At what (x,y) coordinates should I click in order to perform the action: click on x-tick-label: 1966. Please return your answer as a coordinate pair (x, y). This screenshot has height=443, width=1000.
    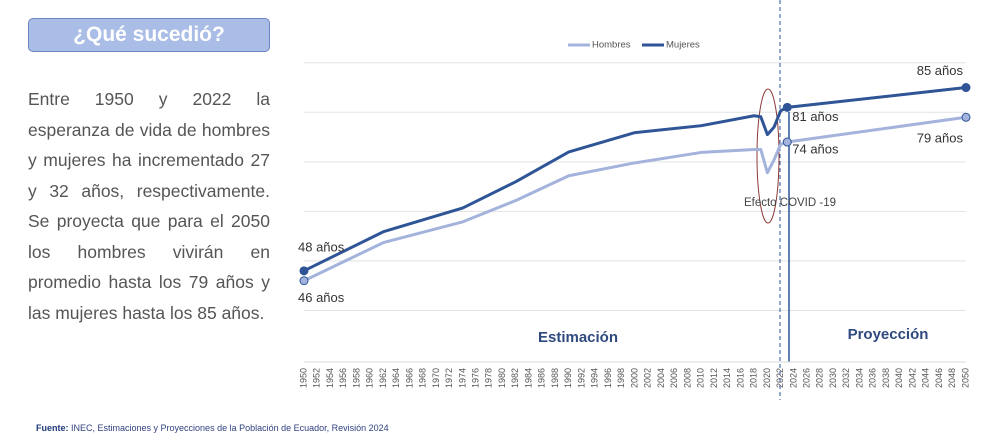
    Looking at the image, I should click on (409, 378).